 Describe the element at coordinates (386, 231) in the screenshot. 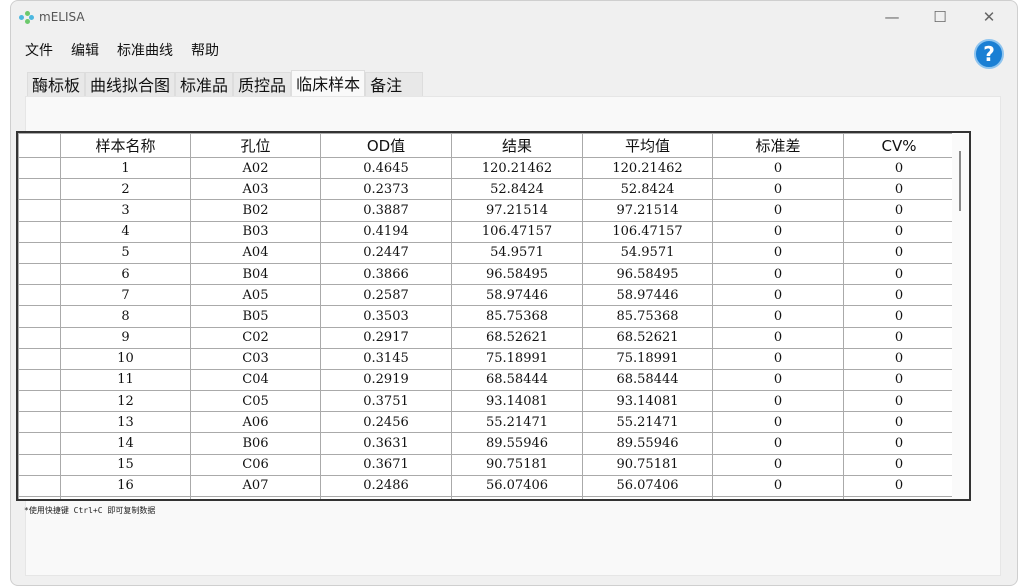

I see `table-cell: 0.4194` at that location.